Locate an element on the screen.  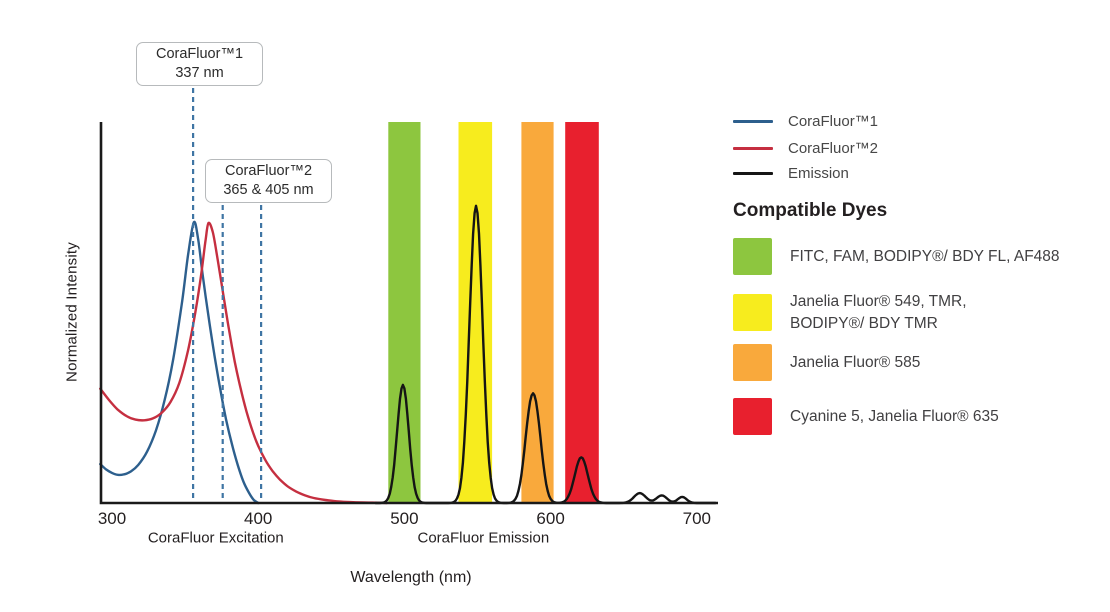
legend-label: CoraFluor™1 is located at coordinates (833, 121).